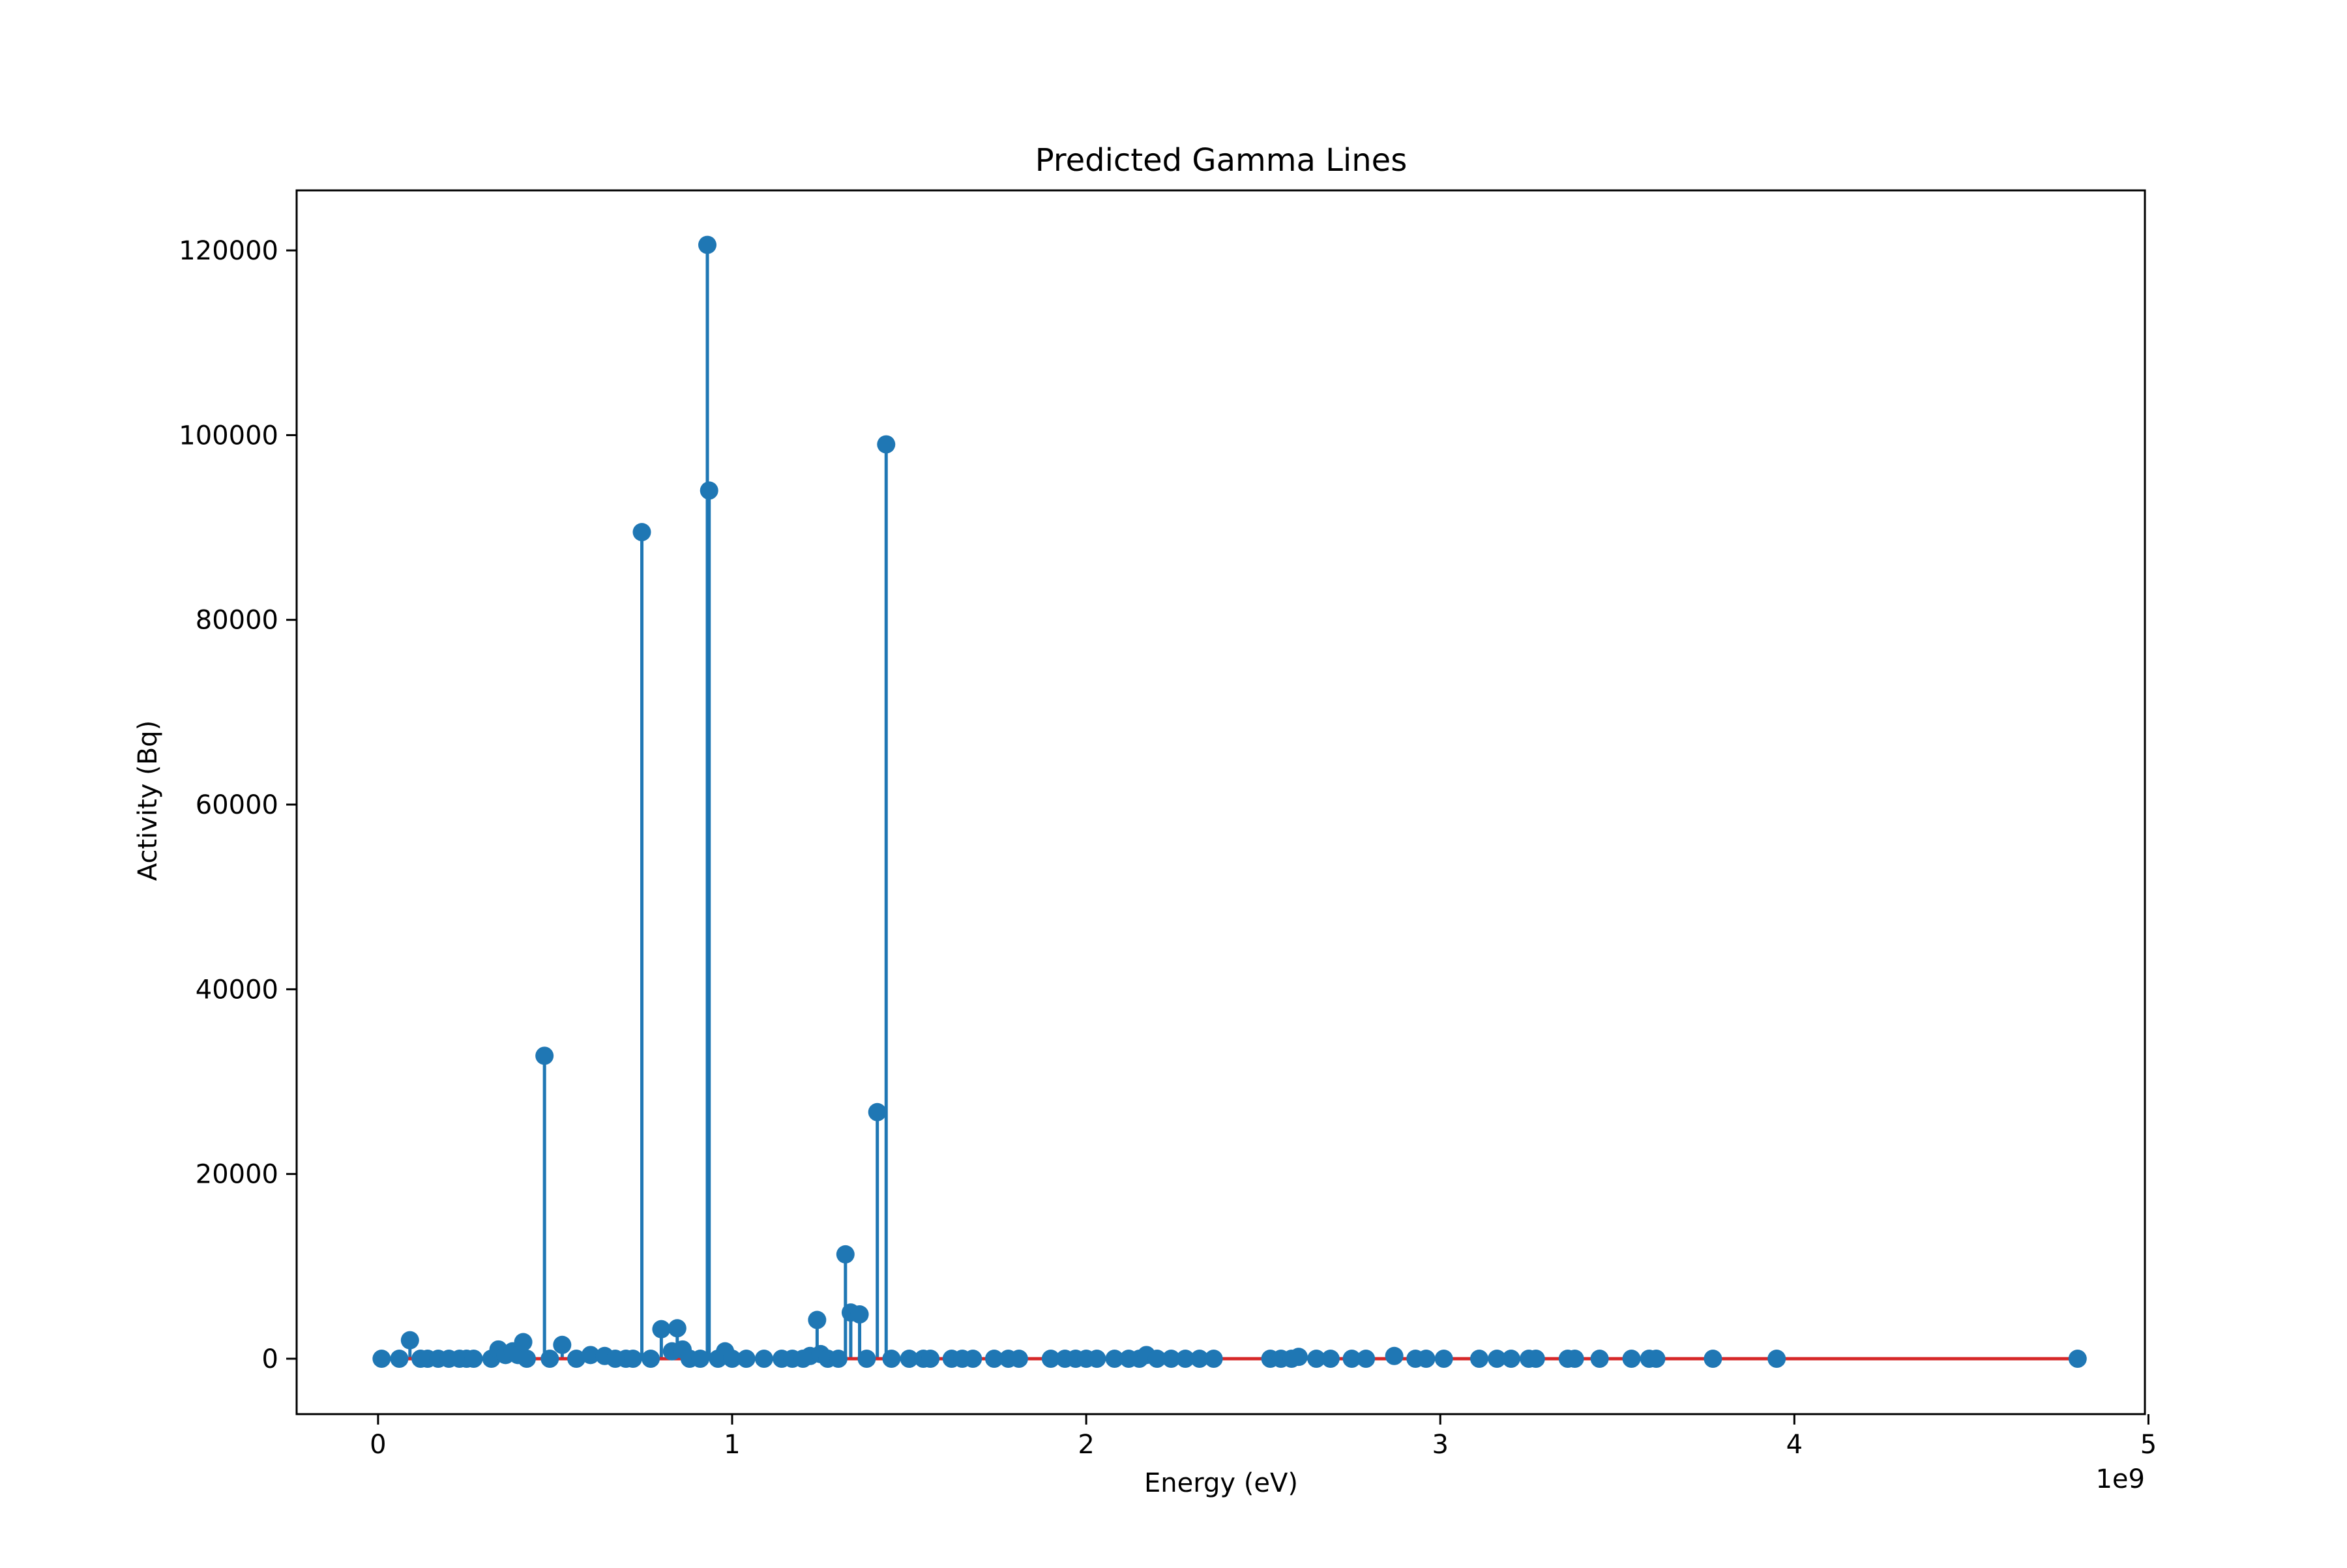 This screenshot has height=1568, width=2347. Describe the element at coordinates (237, 1175) in the screenshot. I see `y-tick-label: 20000` at that location.